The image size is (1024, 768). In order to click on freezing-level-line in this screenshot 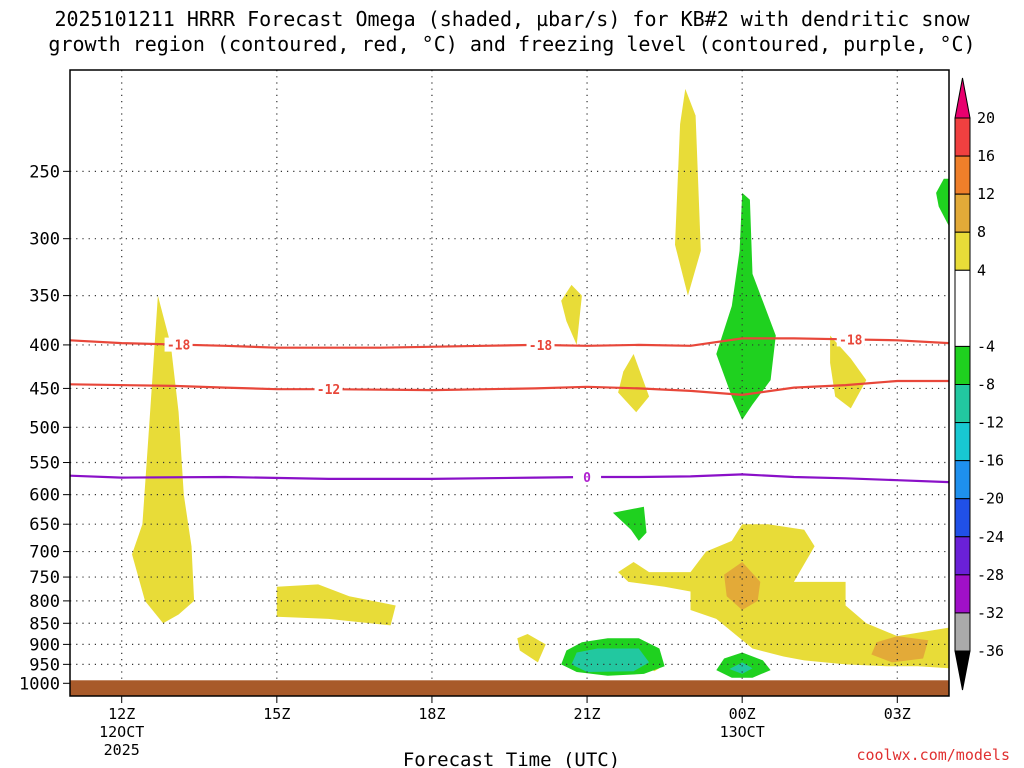, I will do `click(509, 478)`.